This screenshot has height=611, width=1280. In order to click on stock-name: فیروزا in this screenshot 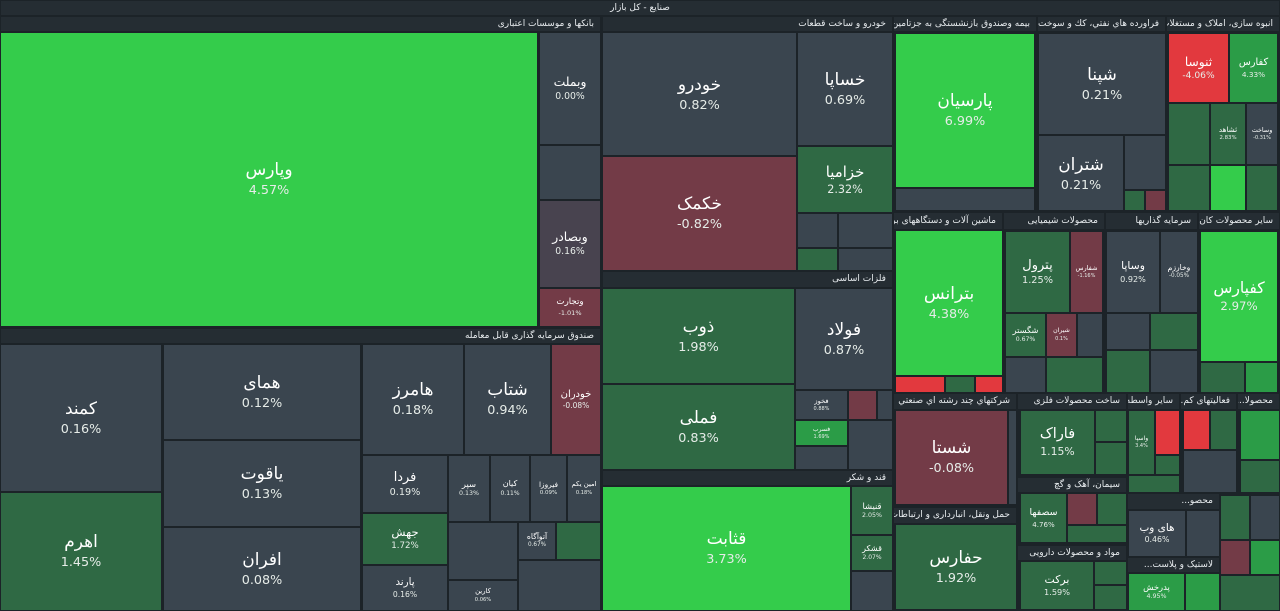, I will do `click(548, 484)`.